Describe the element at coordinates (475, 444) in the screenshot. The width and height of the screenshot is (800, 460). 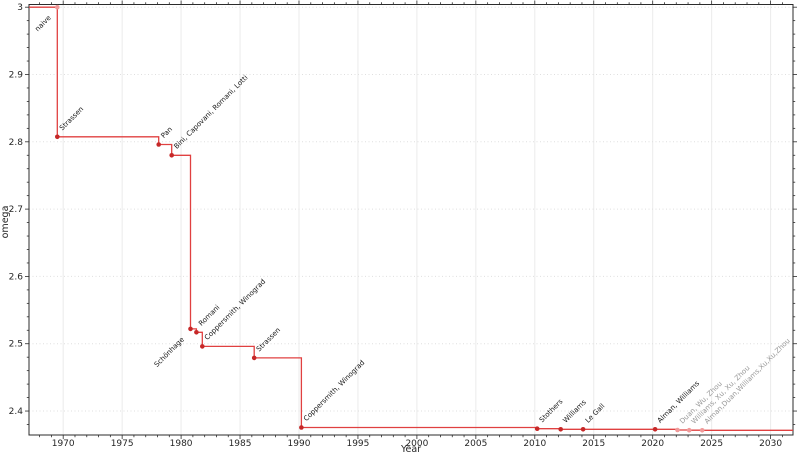
I see `x-tick-label: 2005` at that location.